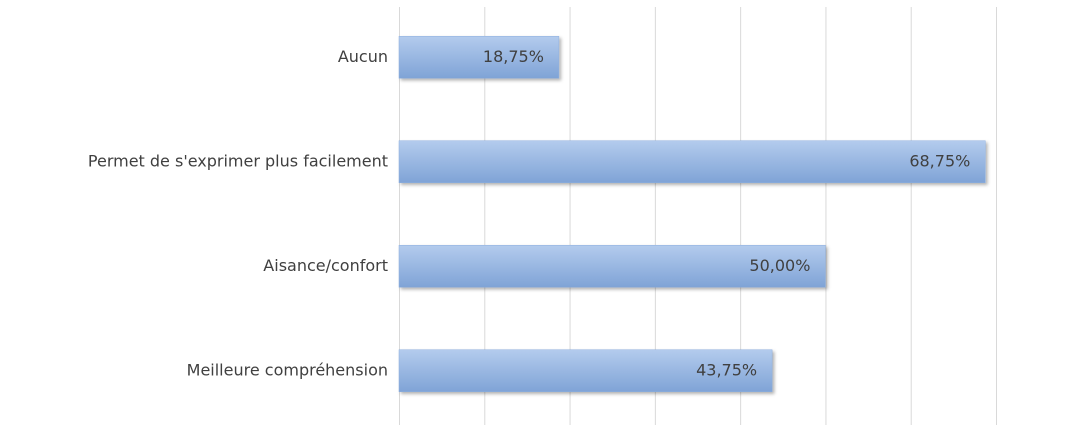 This screenshot has width=1075, height=425. What do you see at coordinates (939, 160) in the screenshot?
I see `data-label: 68,75%` at bounding box center [939, 160].